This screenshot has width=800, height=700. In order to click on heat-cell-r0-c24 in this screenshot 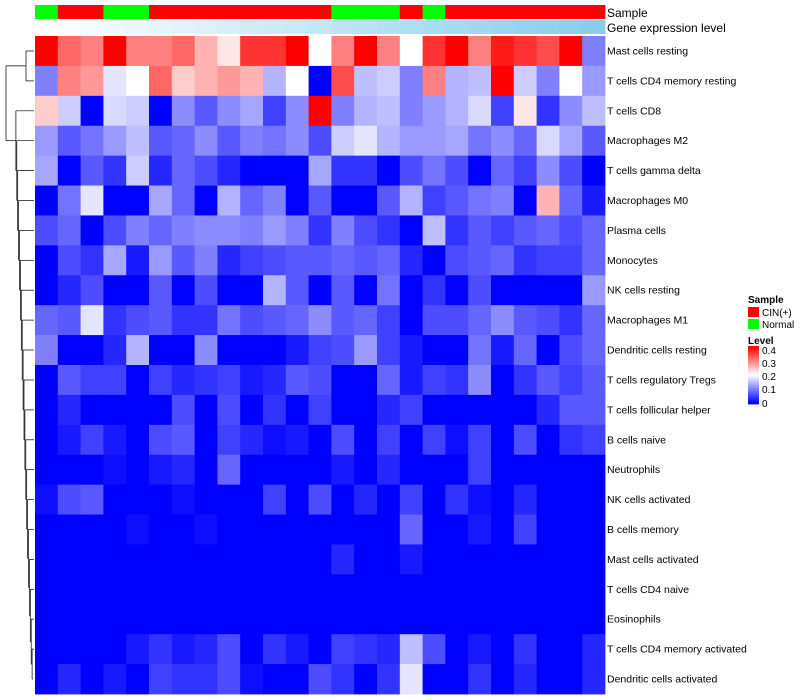, I will do `click(594, 51)`.